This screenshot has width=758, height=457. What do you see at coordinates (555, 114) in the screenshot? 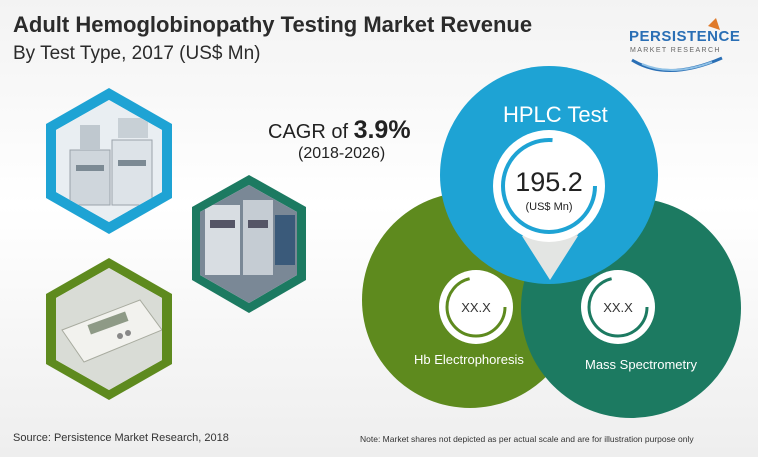
I see `hplc-test-label: HPLC Test` at bounding box center [555, 114].